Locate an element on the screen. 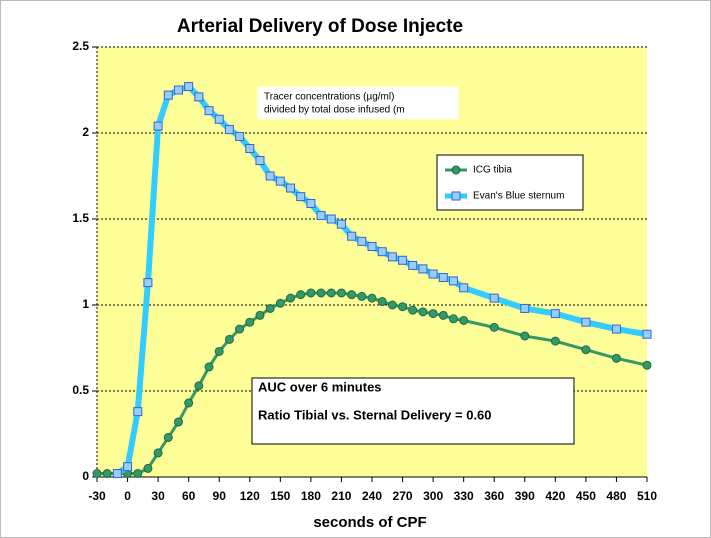 Image resolution: width=711 pixels, height=538 pixels. annotation-text: Tracer concentrations (µg/ml) is located at coordinates (329, 97).